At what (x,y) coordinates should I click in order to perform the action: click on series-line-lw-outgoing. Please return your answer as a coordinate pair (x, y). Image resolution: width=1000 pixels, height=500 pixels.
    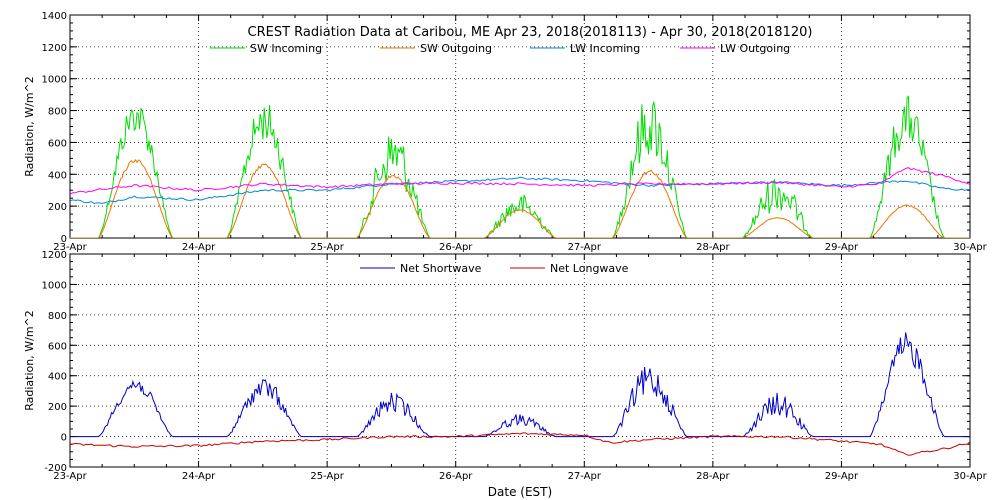
    Looking at the image, I should click on (520, 181).